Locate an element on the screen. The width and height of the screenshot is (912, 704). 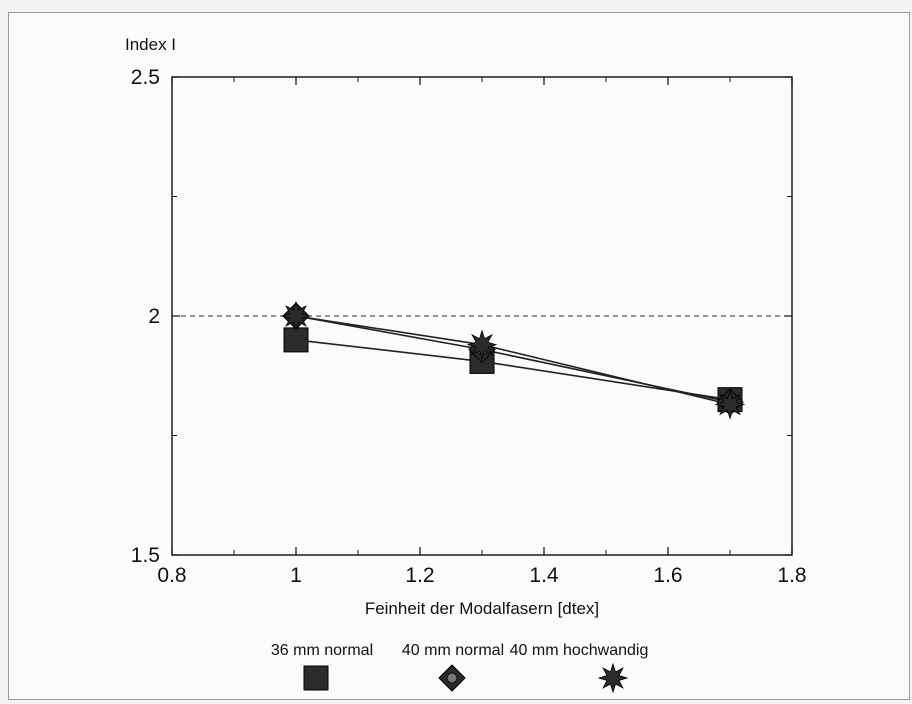
y-tick-label: 2 is located at coordinates (154, 316).